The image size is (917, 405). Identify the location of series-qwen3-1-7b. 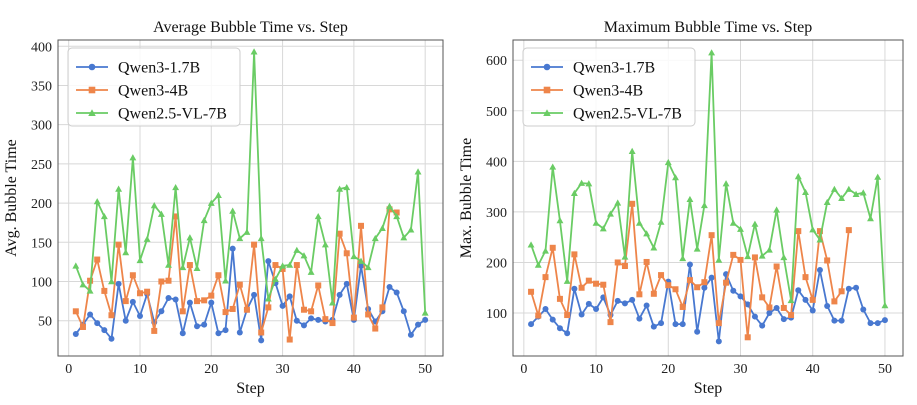
(708, 303).